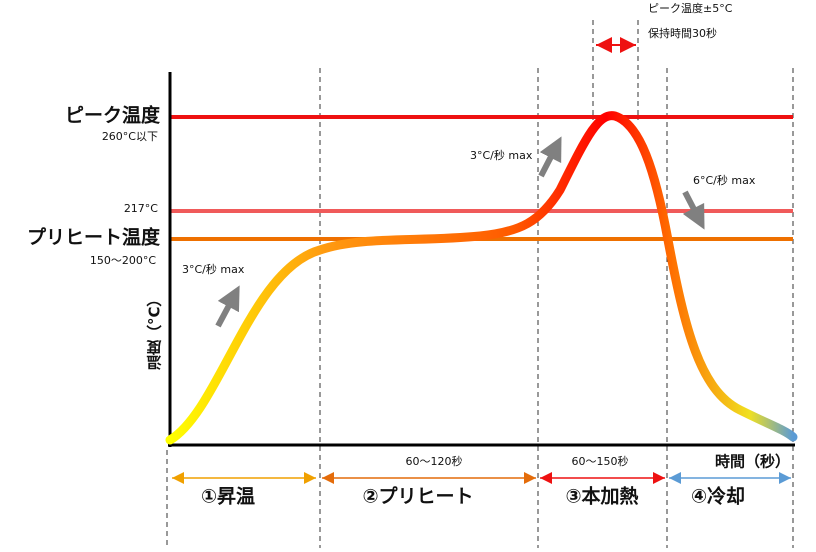 This screenshot has width=816, height=552. I want to click on peak-label: ピーク温度, so click(113, 115).